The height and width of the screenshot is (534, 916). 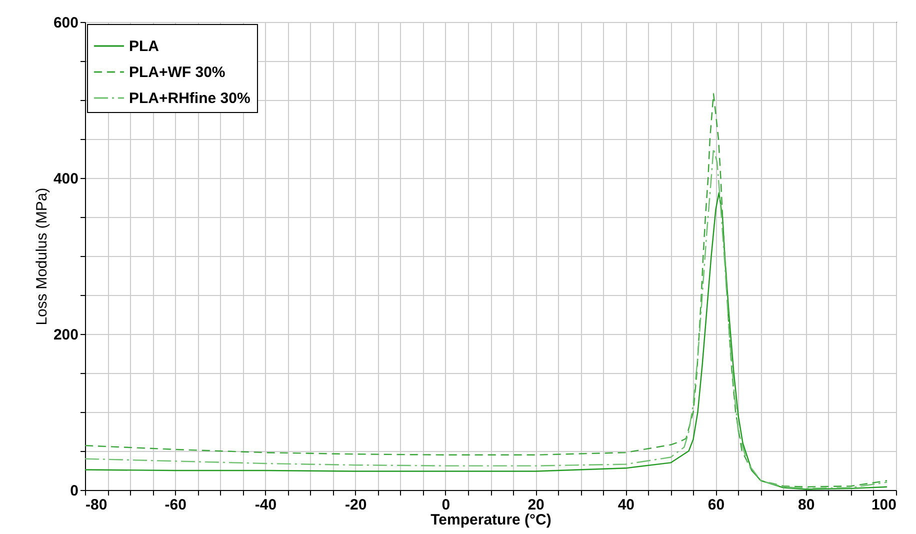 What do you see at coordinates (536, 505) in the screenshot?
I see `x-tick-label: 20` at bounding box center [536, 505].